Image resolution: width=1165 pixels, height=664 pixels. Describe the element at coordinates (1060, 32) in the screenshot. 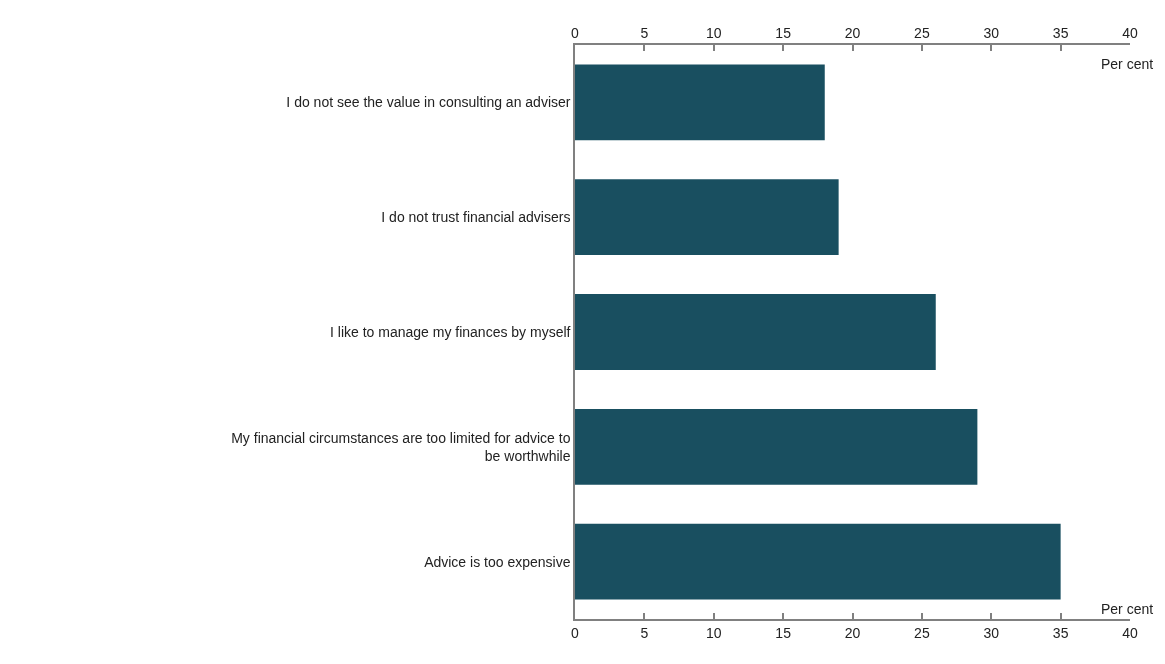

I see `x-tick-label: 35` at that location.